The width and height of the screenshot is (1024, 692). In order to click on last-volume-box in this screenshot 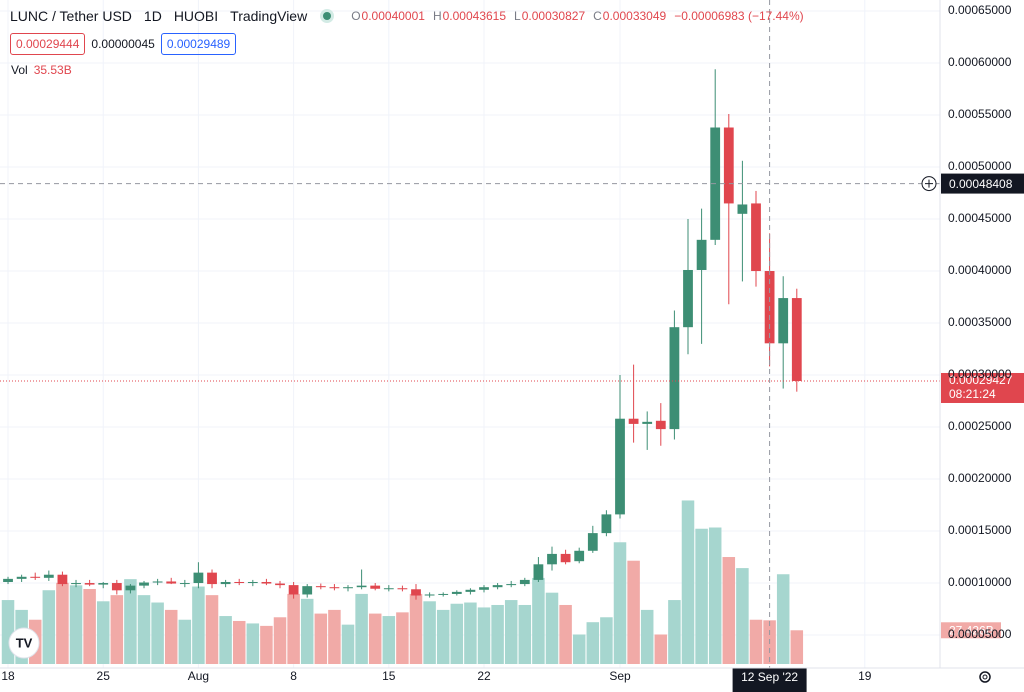, I will do `click(971, 630)`.